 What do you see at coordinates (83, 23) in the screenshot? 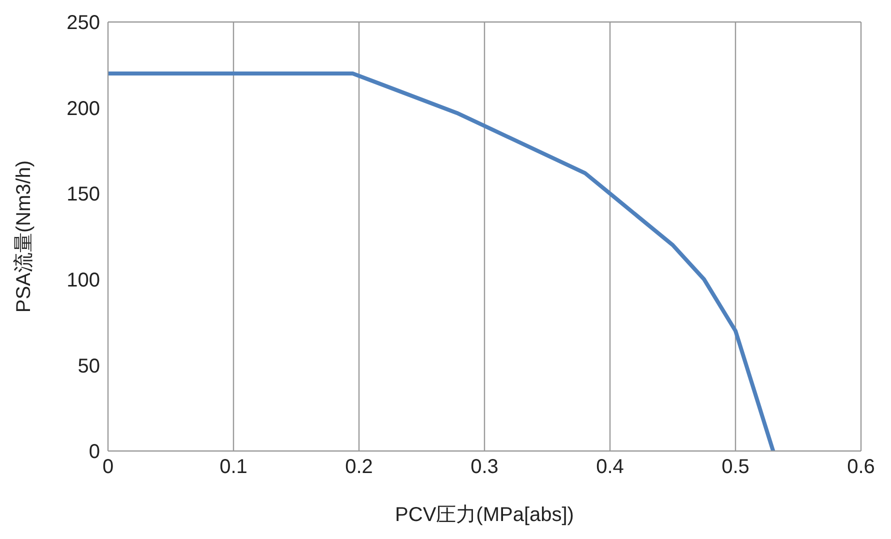
I see `y-tick-label: 250` at bounding box center [83, 23].